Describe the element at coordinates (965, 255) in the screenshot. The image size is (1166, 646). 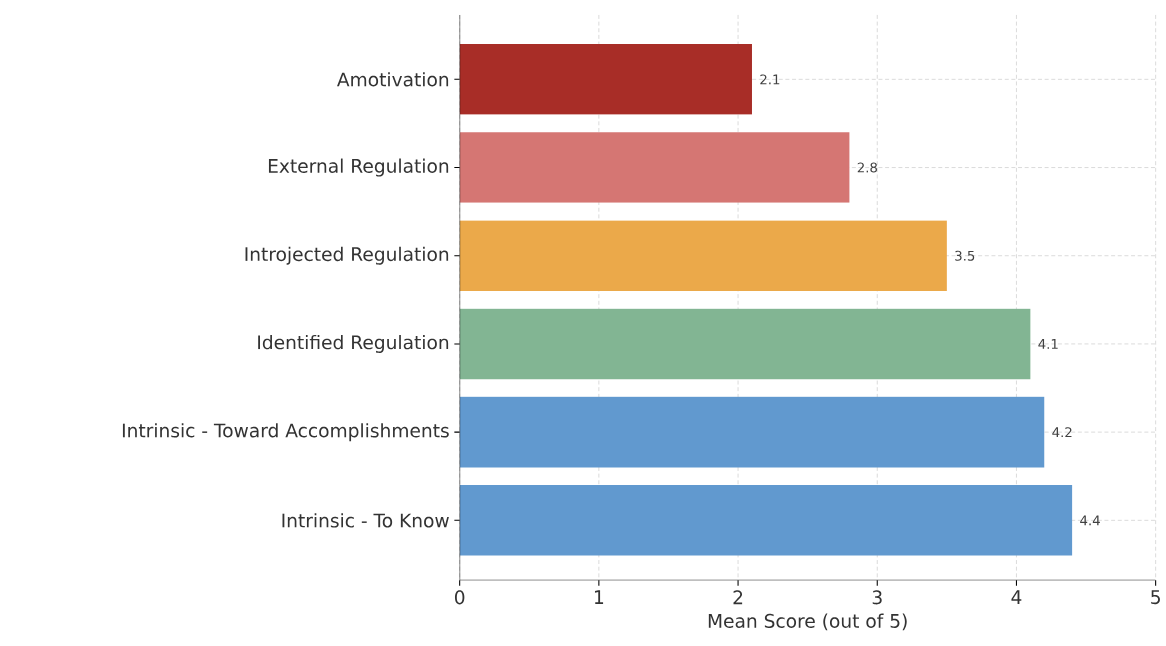
I see `data-label: 3.5` at that location.